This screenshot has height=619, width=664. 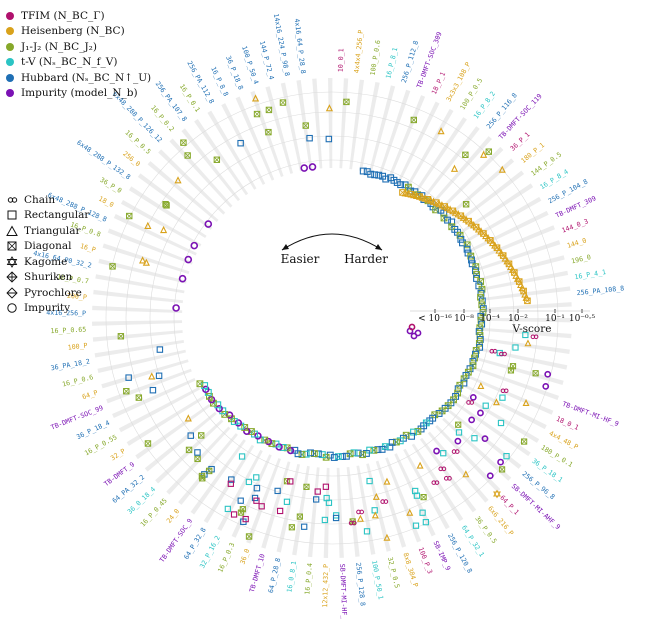 I want to click on lattice-legend-label: Shuriken, so click(x=48, y=277).